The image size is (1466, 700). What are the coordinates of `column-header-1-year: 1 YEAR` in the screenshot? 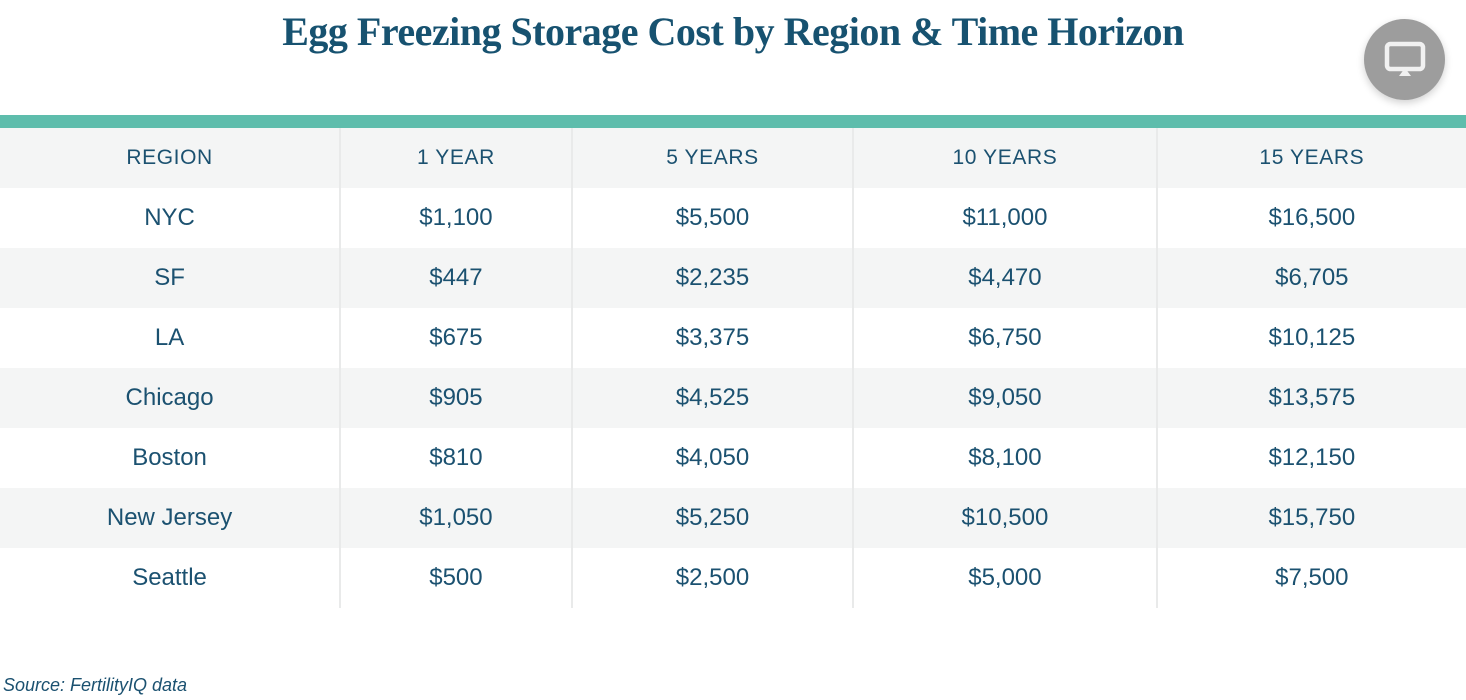 It's located at (455, 158).